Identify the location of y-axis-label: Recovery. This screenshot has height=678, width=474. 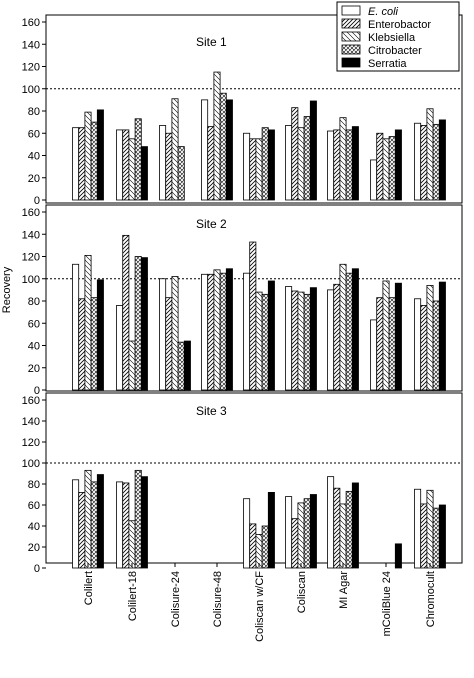
(7, 289).